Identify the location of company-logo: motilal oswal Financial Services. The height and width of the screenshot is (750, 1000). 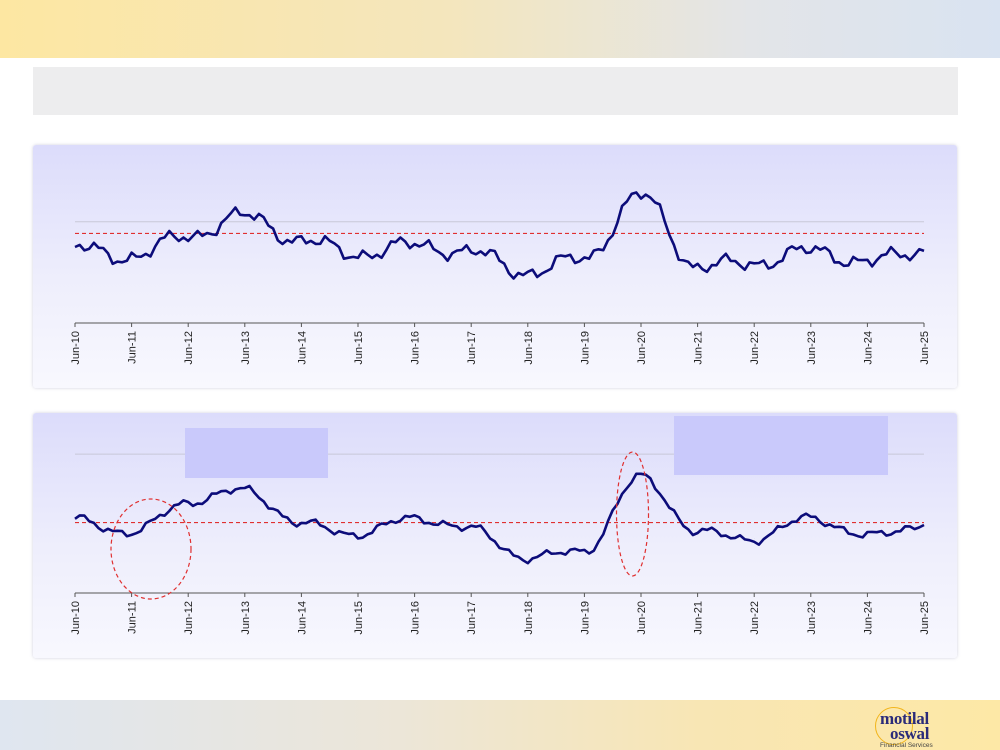
(913, 727).